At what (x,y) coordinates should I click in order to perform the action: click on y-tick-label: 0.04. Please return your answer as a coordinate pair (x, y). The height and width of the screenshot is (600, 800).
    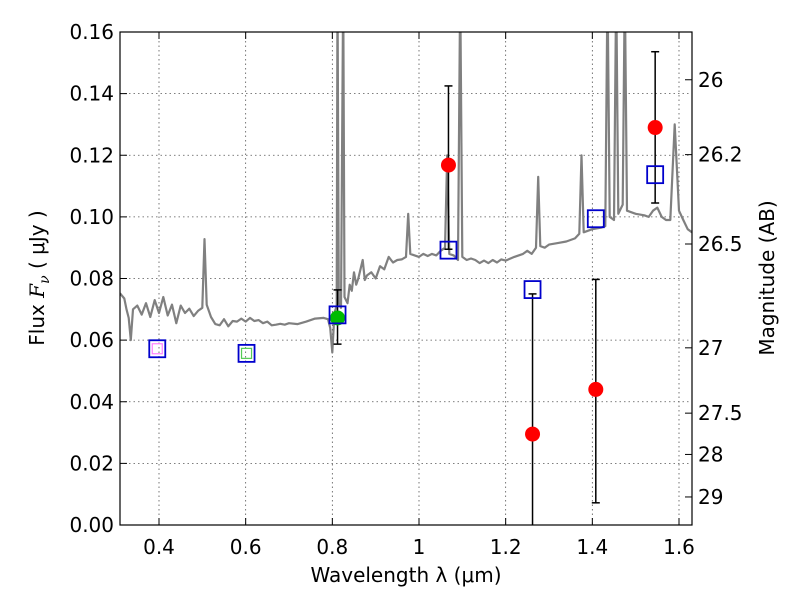
    Looking at the image, I should click on (91, 402).